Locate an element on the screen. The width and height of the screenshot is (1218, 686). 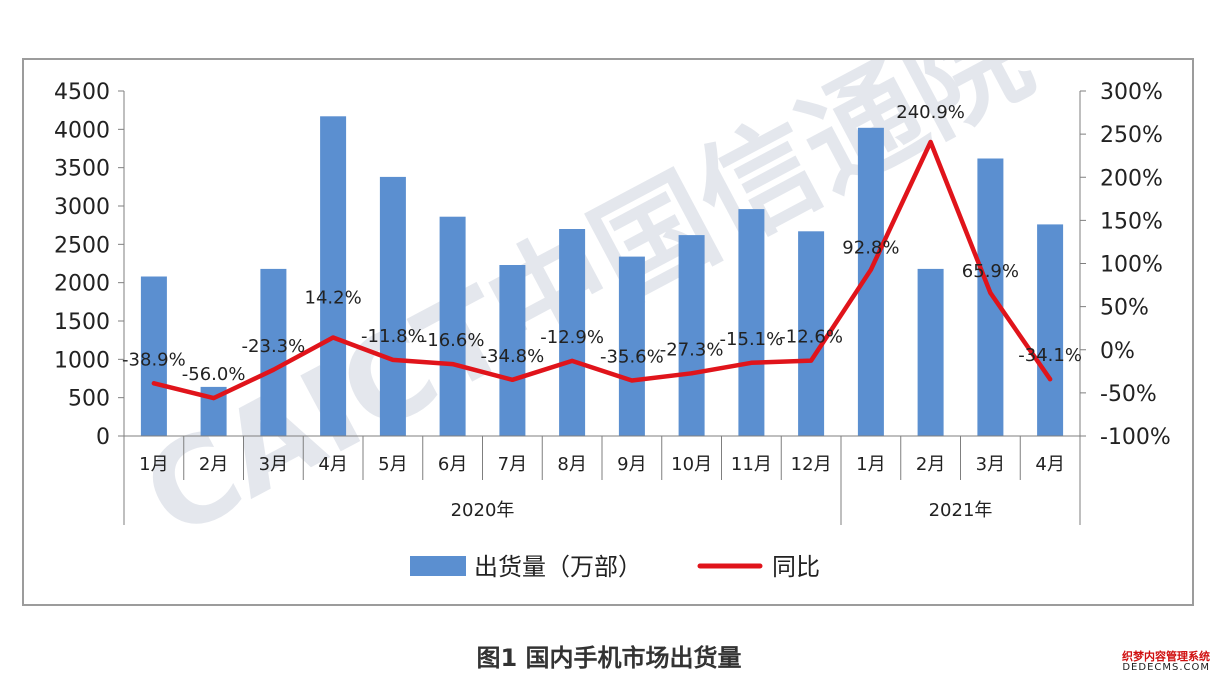
group-label: 2021年 is located at coordinates (961, 510).